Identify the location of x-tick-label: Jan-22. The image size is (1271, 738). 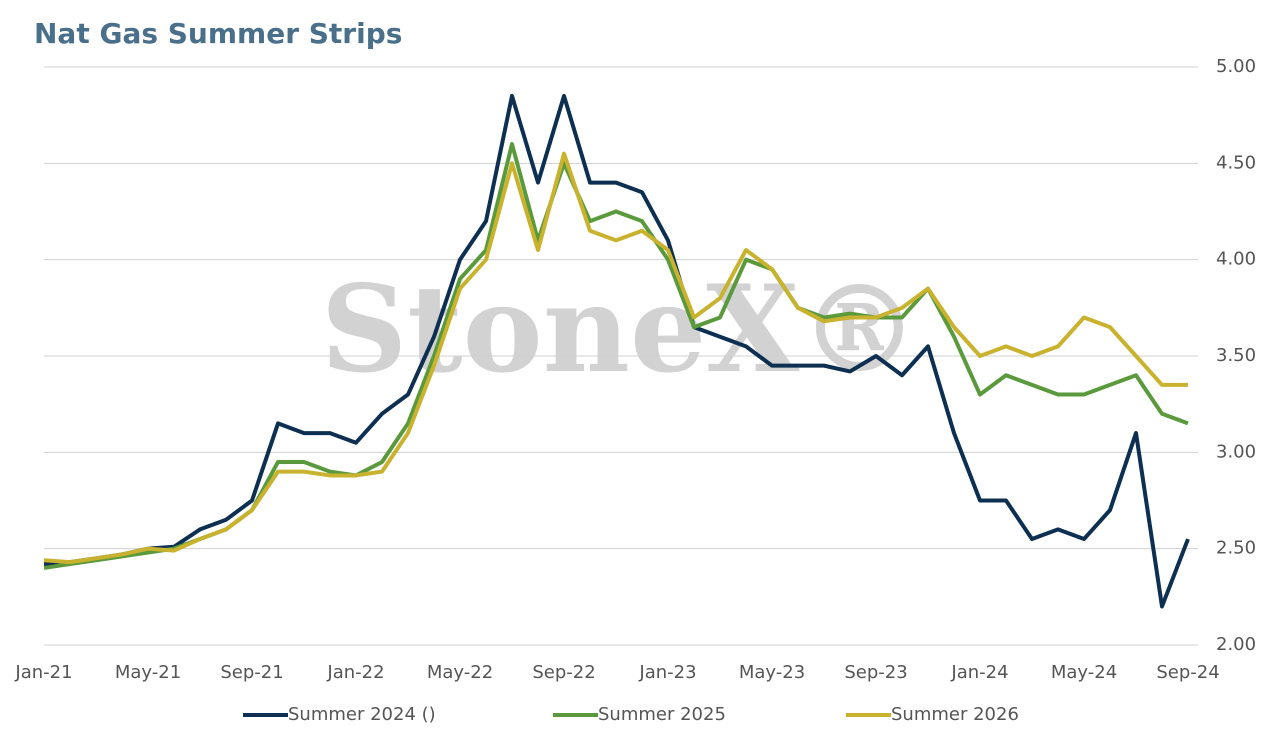
(355, 672).